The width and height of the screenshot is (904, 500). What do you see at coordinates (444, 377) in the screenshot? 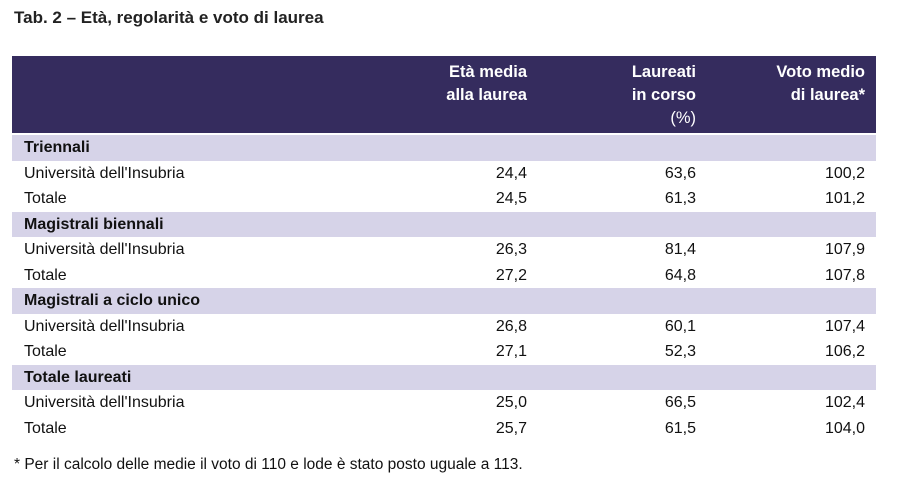
I see `group-row: Totale laureati` at bounding box center [444, 377].